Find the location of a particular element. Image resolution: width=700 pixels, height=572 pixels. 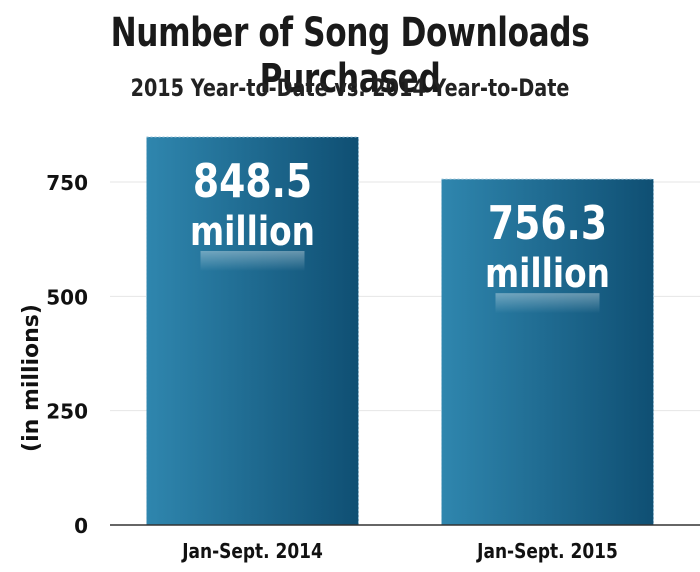

x-category-label: Jan-Sept. 2015 is located at coordinates (546, 552).